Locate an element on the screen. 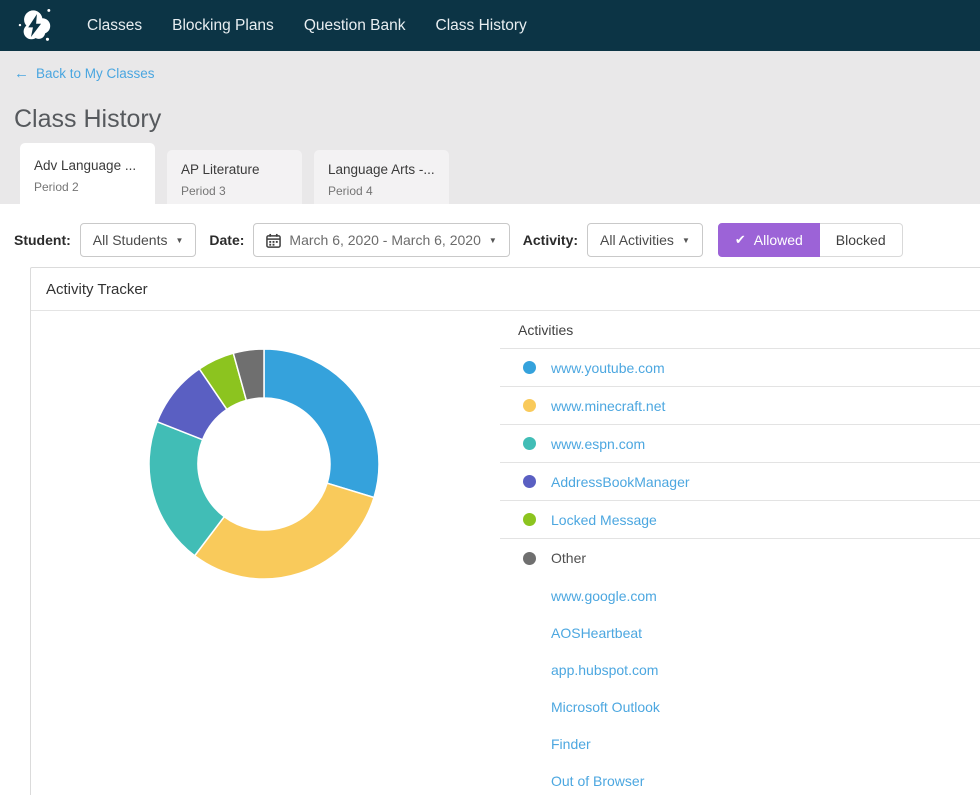  back-to-classes-link: ← Back to My Classes is located at coordinates (84, 73).